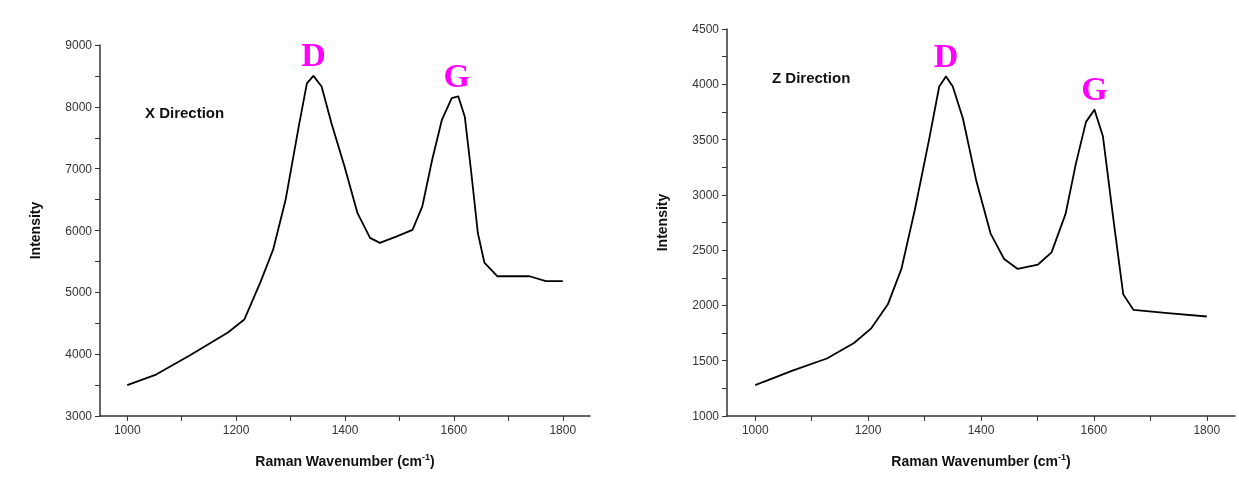  Describe the element at coordinates (185, 112) in the screenshot. I see `text: X Direction` at that location.